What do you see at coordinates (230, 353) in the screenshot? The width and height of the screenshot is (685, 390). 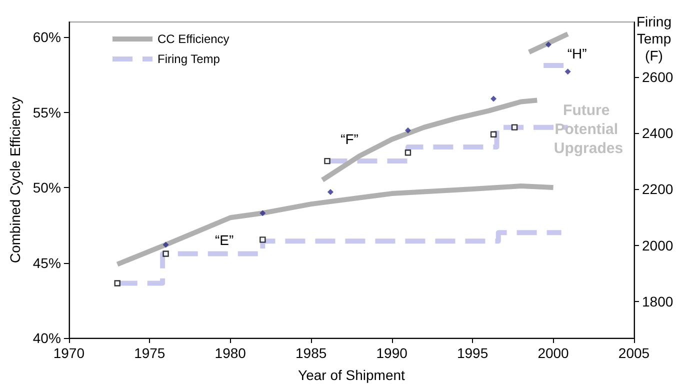 I see `x-tick-label: 1980` at bounding box center [230, 353].